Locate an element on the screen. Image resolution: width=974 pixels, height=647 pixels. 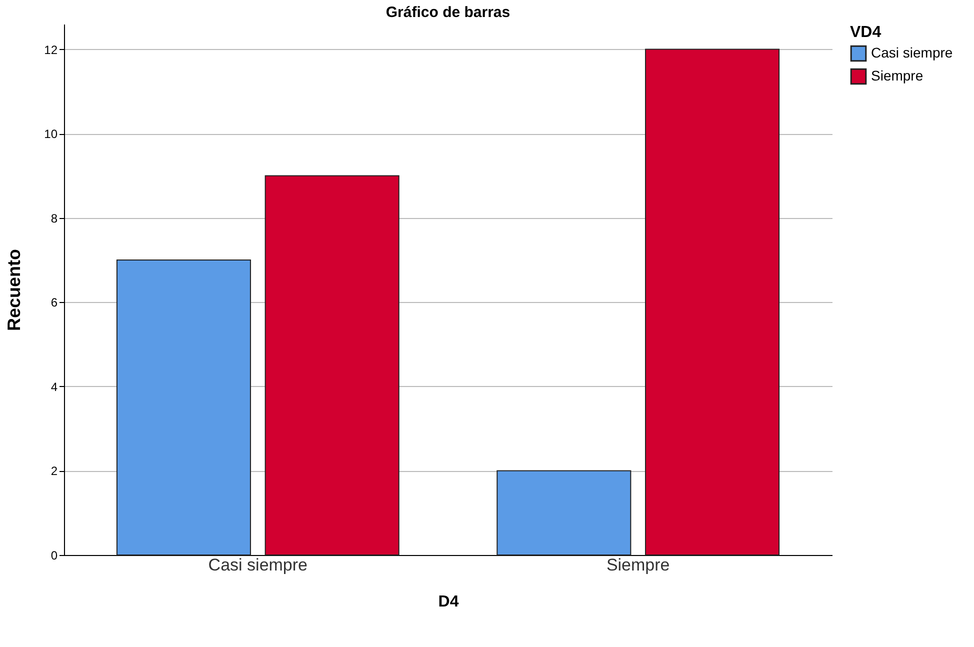
y-tick-label: 12 is located at coordinates (51, 49).